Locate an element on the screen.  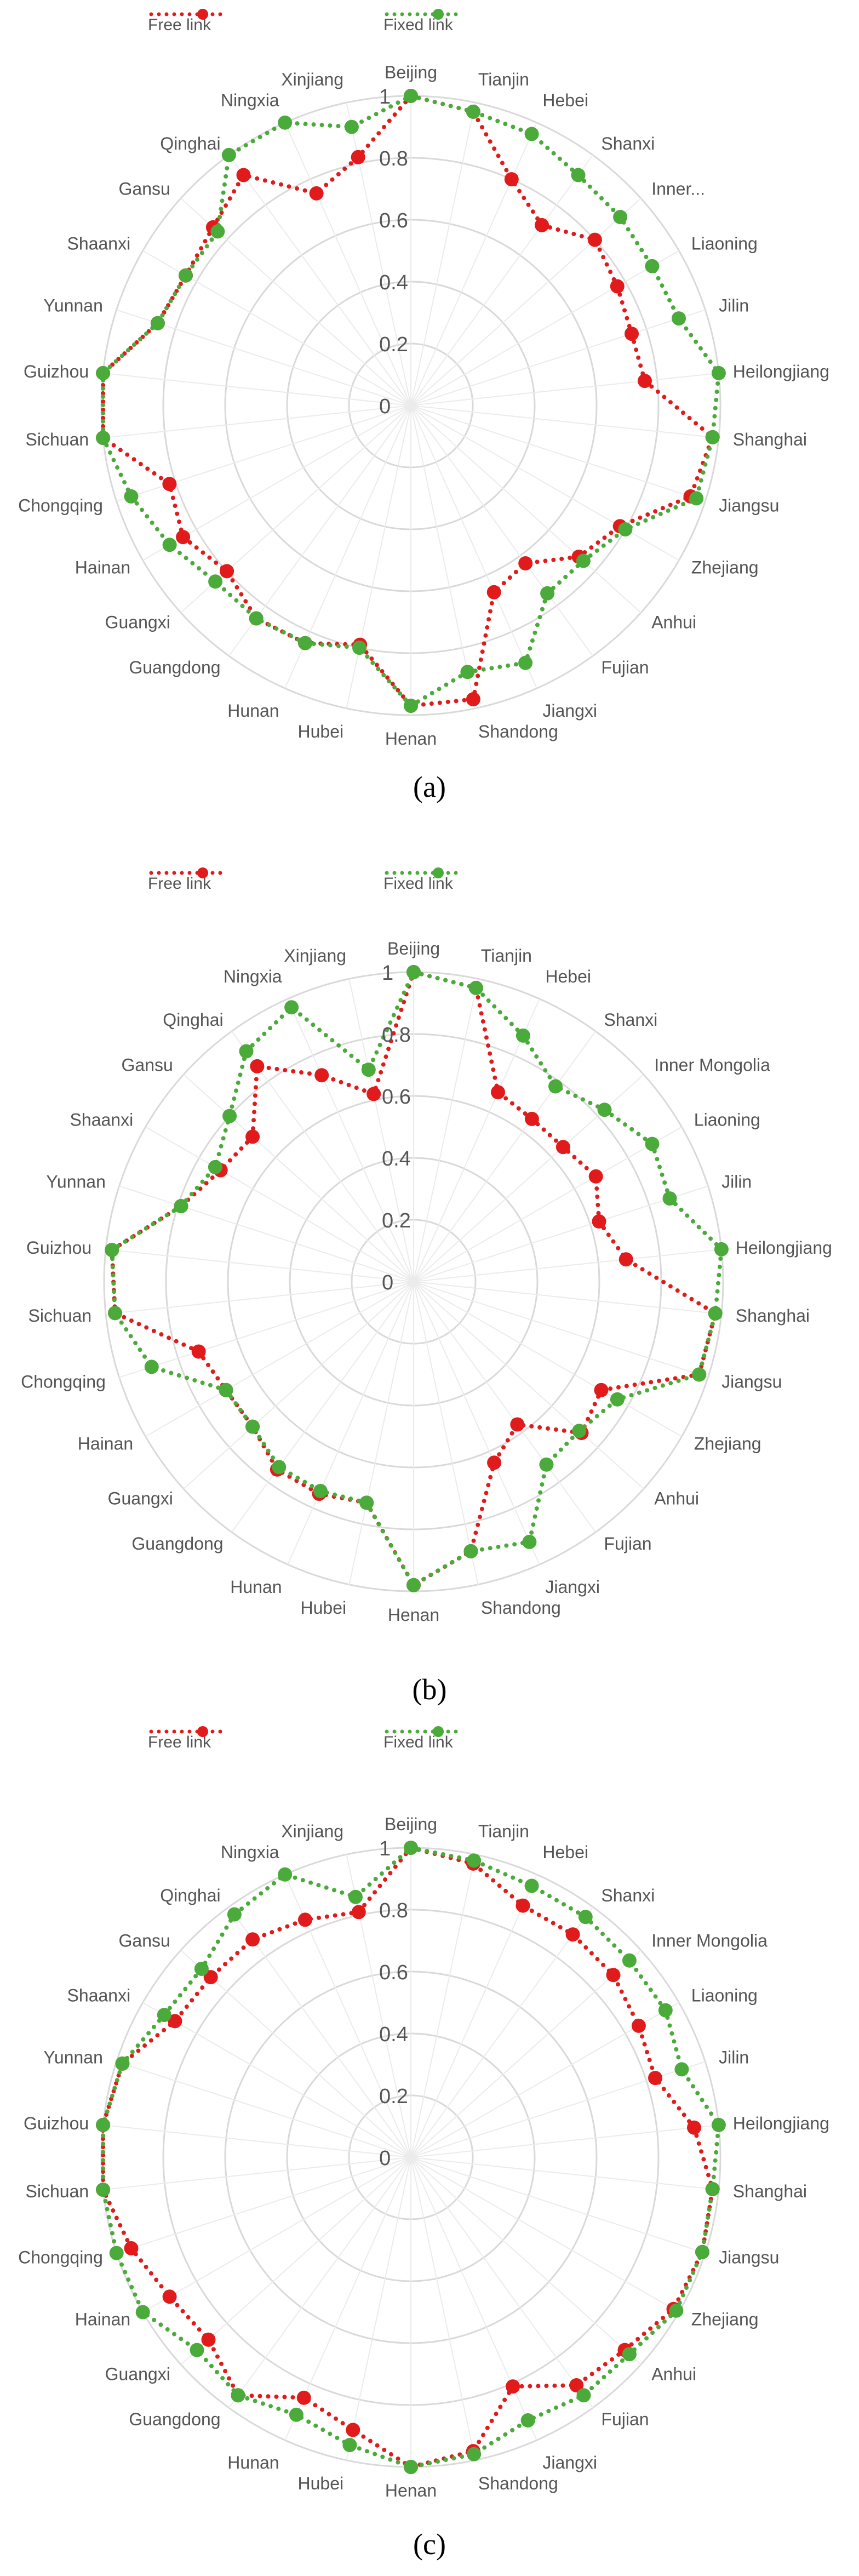
point-free-link-shandong is located at coordinates (473, 699).